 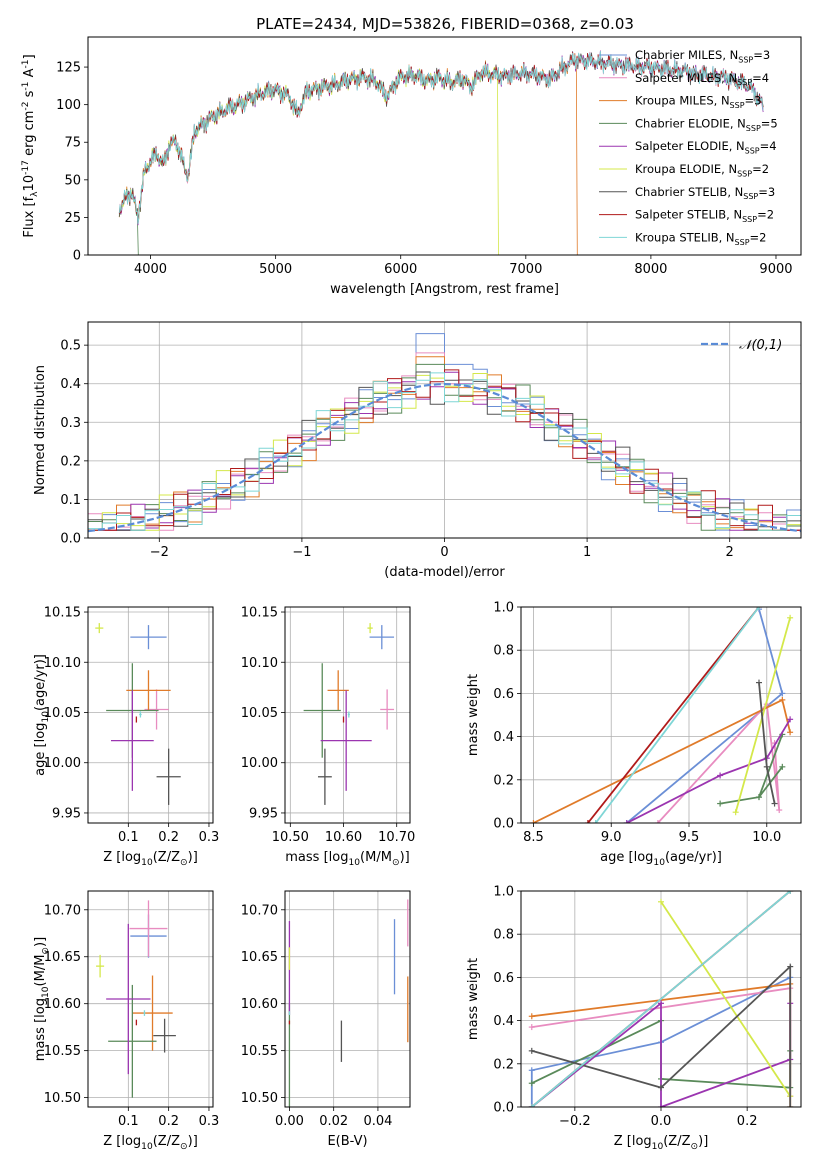 I want to click on x-tick-label: 0.0, so click(x=661, y=1121).